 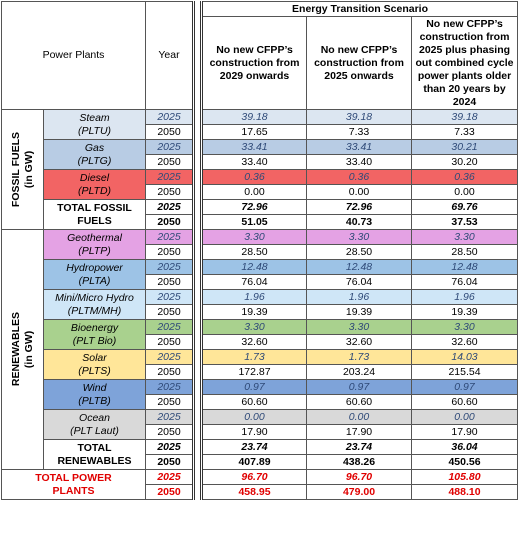 What do you see at coordinates (94, 400) in the screenshot?
I see `code-text: (PLTB)` at bounding box center [94, 400].